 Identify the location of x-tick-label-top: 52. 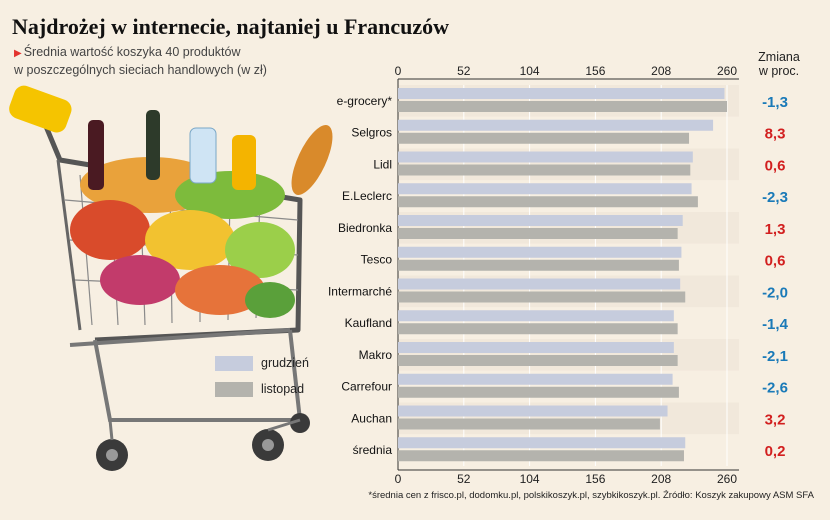
(464, 71).